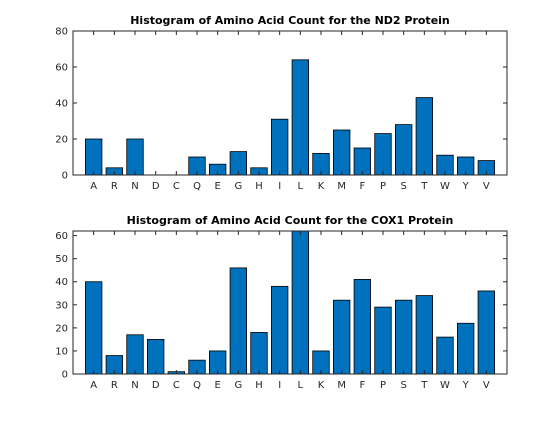 The height and width of the screenshot is (425, 560). Describe the element at coordinates (61, 305) in the screenshot. I see `y-tick-label: 30` at that location.